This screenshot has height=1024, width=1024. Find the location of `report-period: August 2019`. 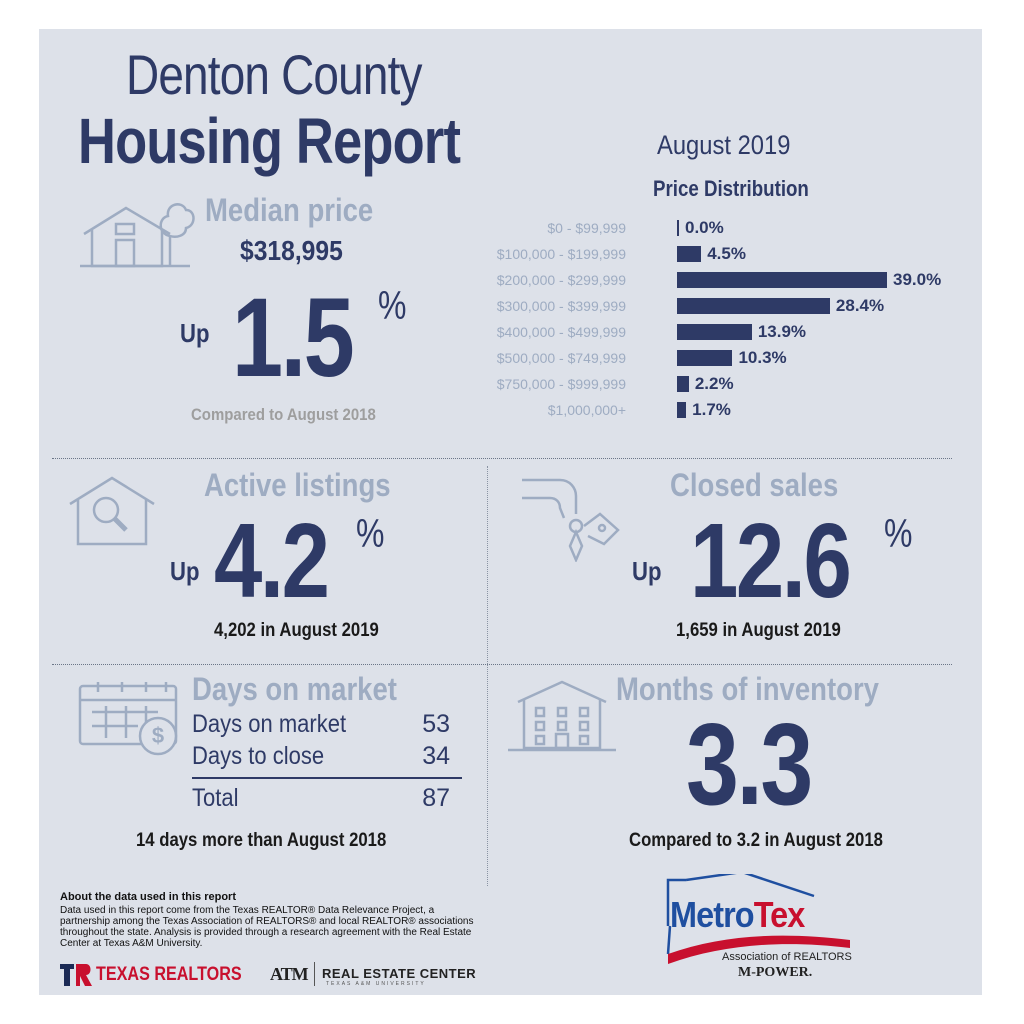

report-period: August 2019 is located at coordinates (724, 145).